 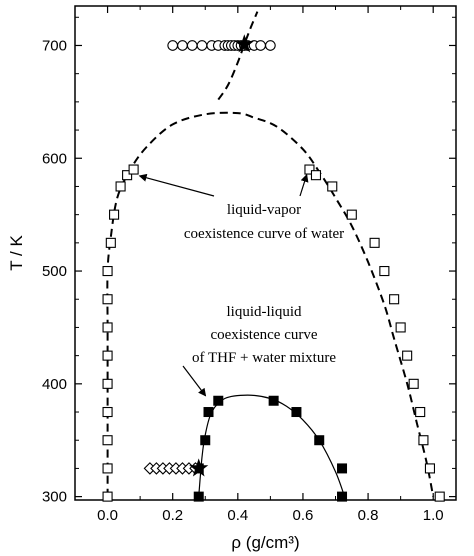 What do you see at coordinates (265, 542) in the screenshot?
I see `x-axis-label: ρ (g/cm³)` at bounding box center [265, 542].